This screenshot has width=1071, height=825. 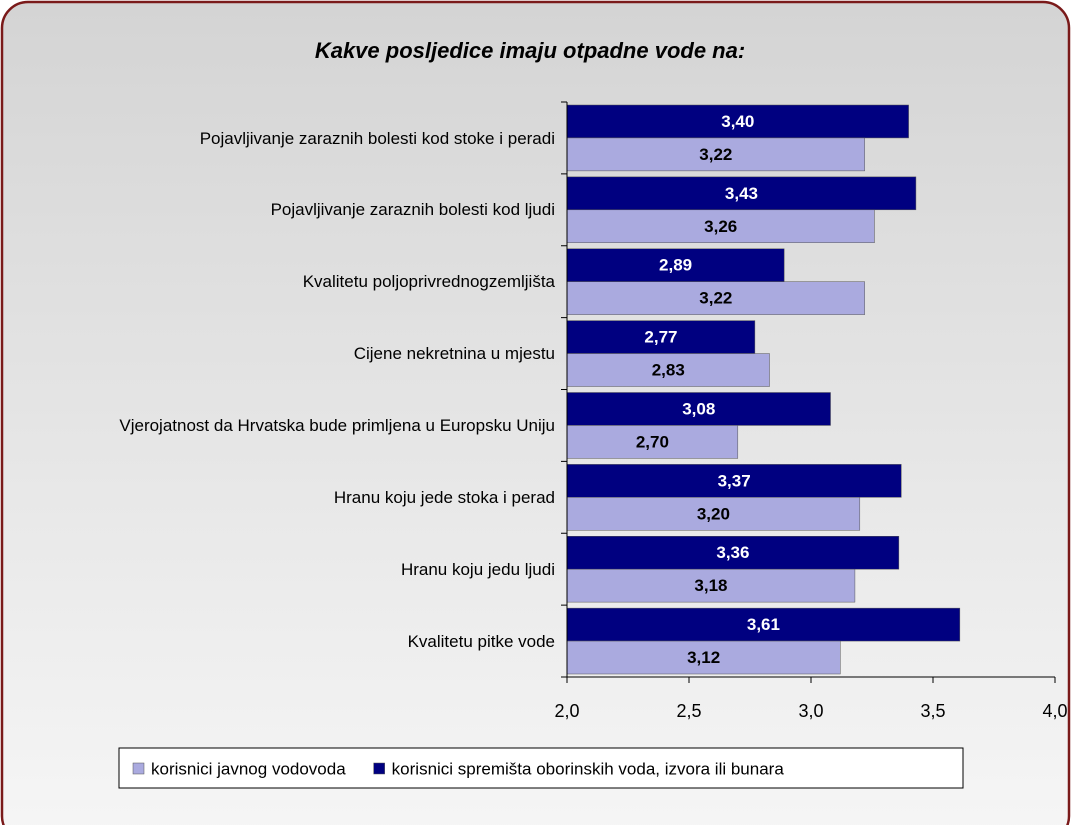 What do you see at coordinates (248, 768) in the screenshot?
I see `legend-label: korisnici javnog vodovoda` at bounding box center [248, 768].